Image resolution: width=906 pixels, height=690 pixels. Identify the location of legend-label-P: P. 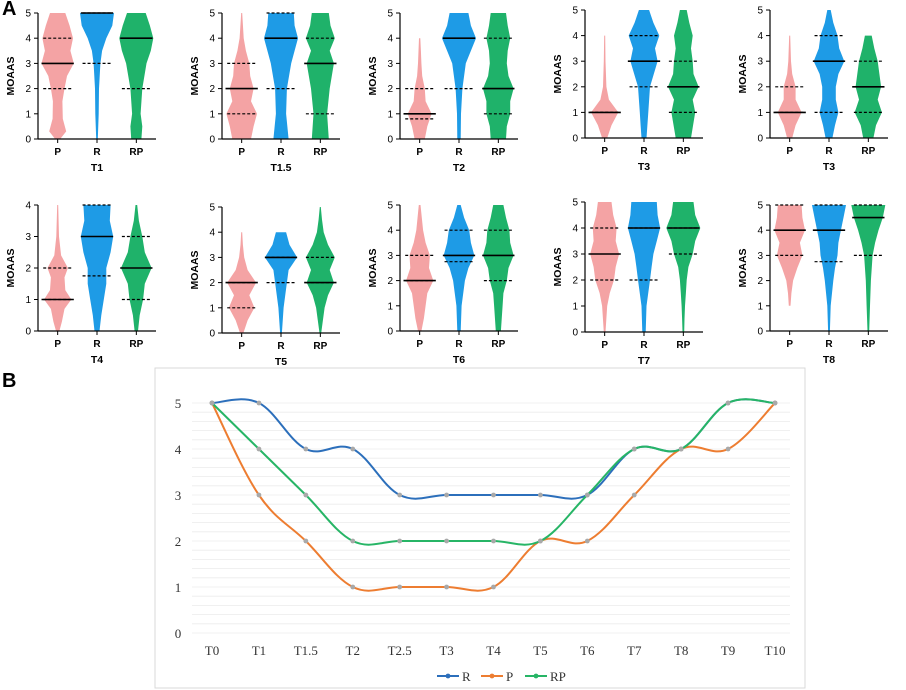
(509, 676).